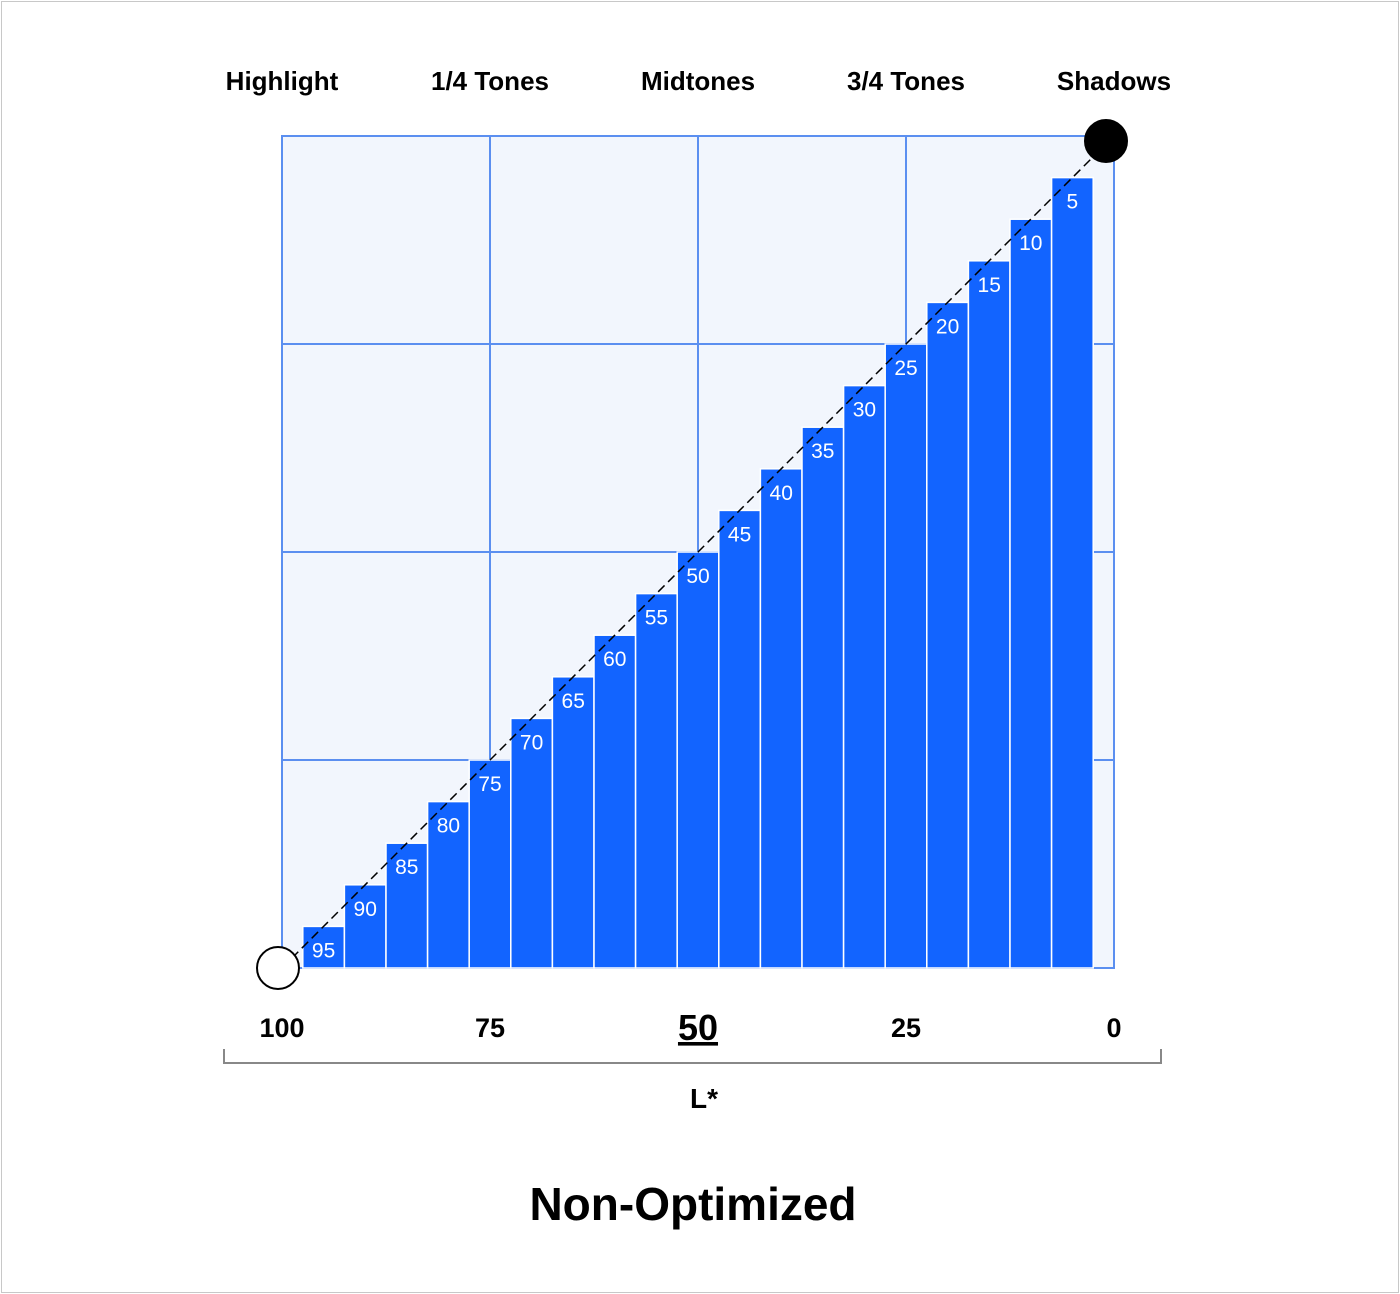  I want to click on x-tick-labels: 100 75 50 25 0, so click(690, 1027).